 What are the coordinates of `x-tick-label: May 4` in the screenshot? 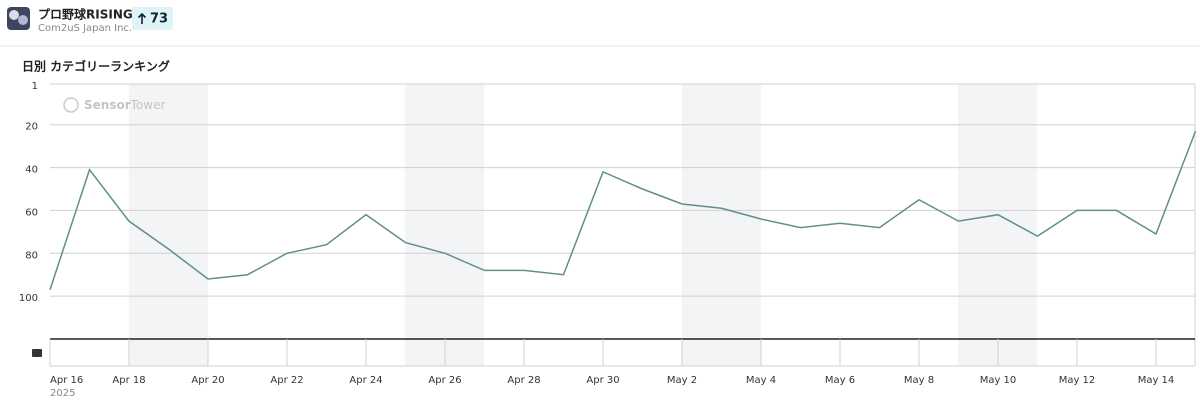 It's located at (761, 380).